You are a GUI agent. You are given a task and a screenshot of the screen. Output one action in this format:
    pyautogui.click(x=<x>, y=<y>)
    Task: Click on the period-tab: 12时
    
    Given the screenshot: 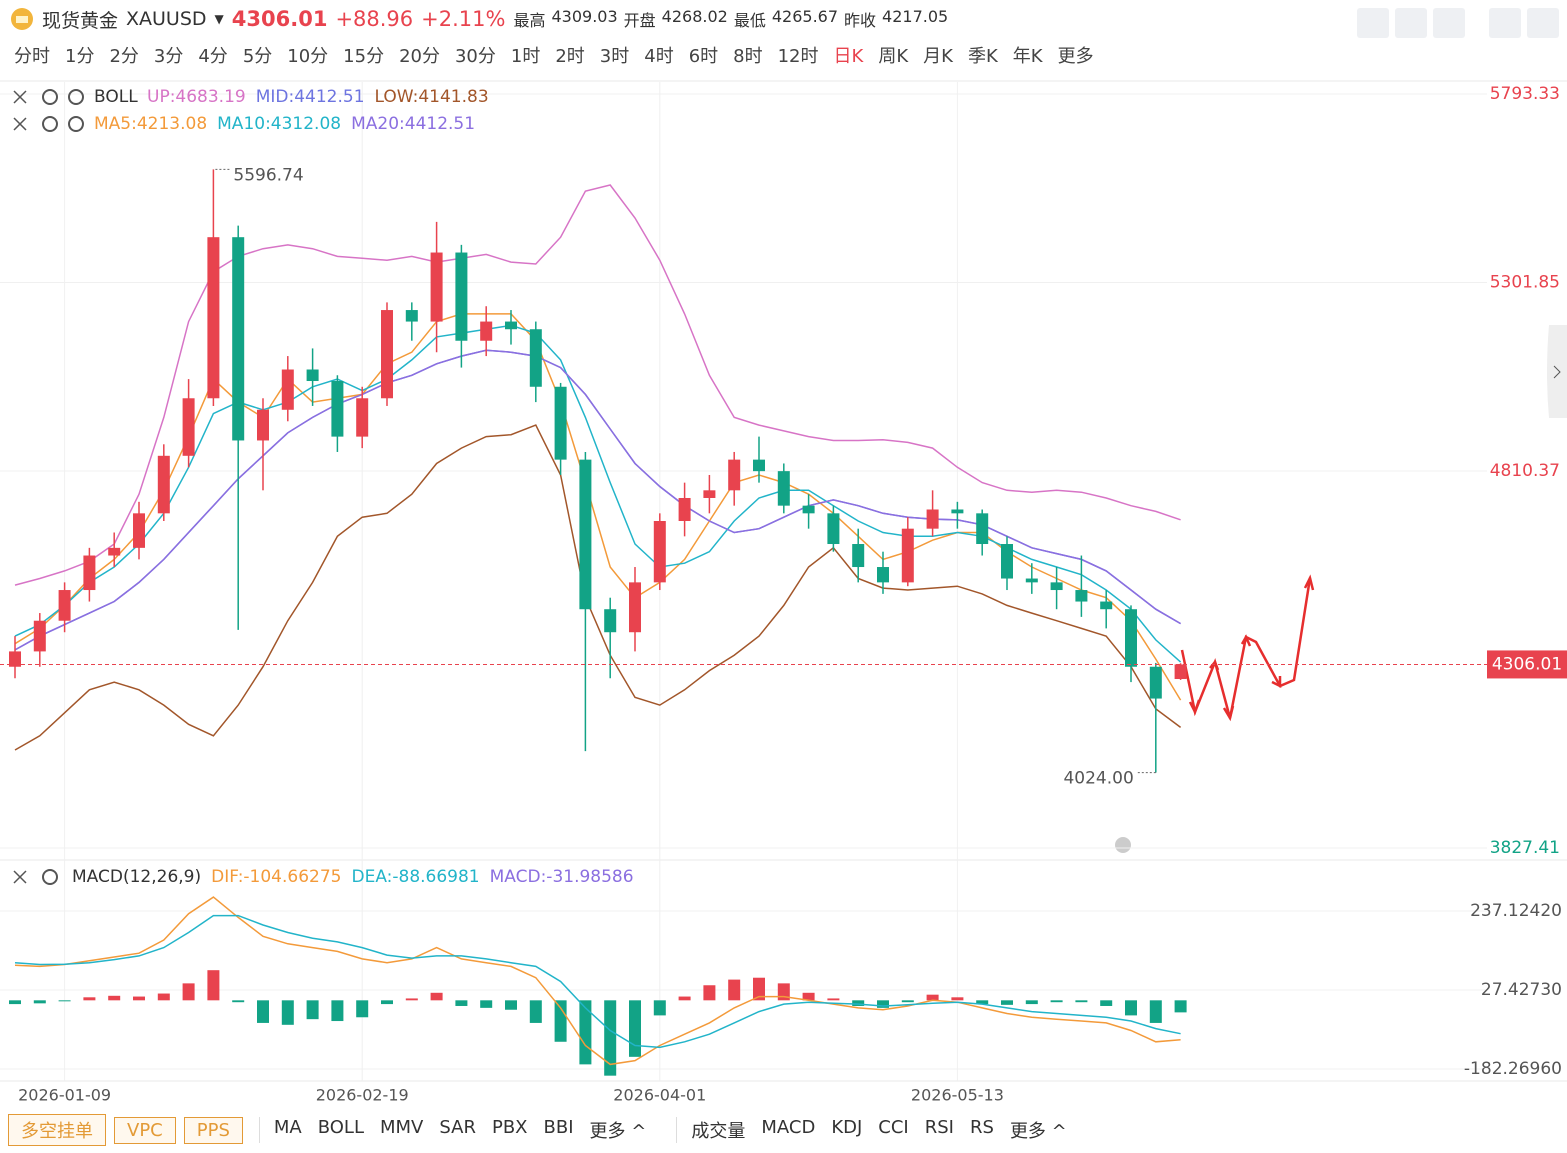 What is the action you would take?
    pyautogui.click(x=798, y=56)
    